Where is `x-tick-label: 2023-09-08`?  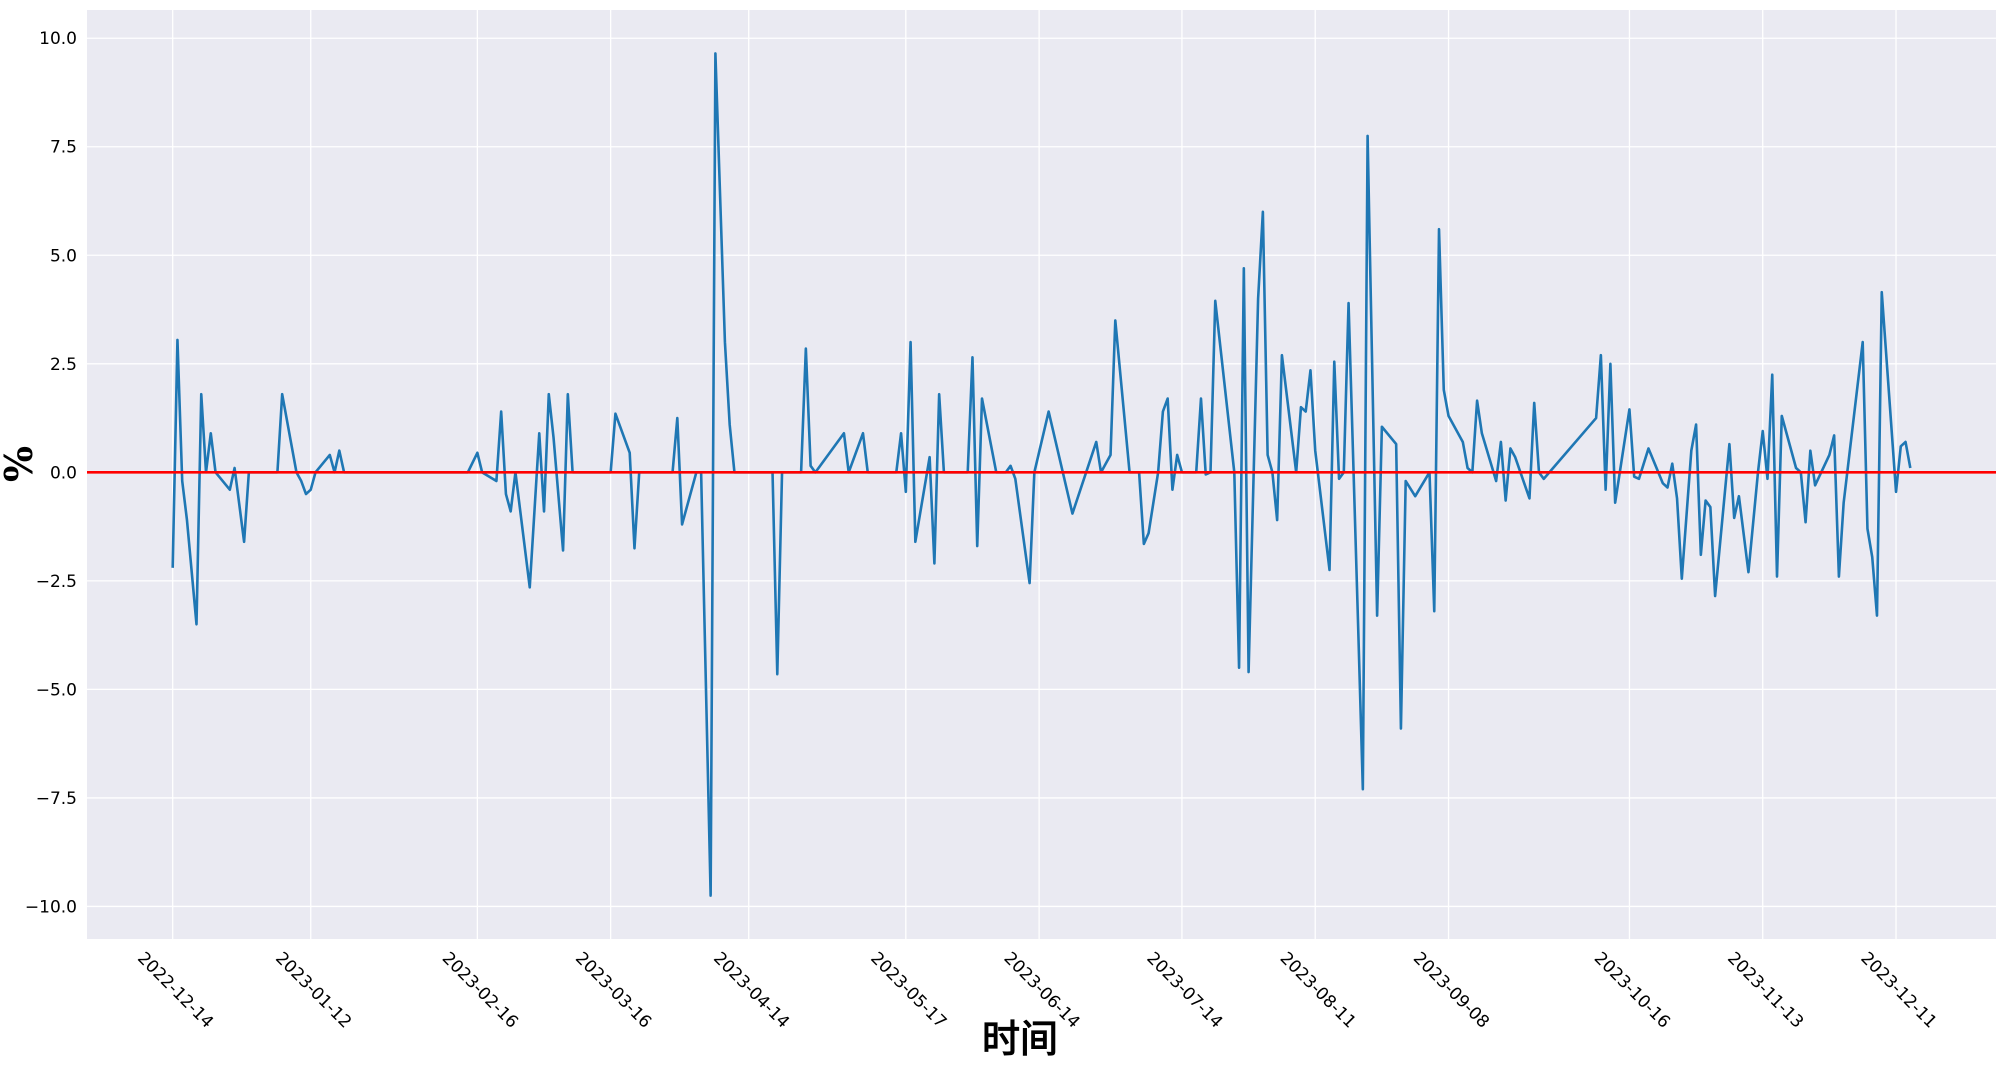
x-tick-label: 2023-09-08 is located at coordinates (1451, 990).